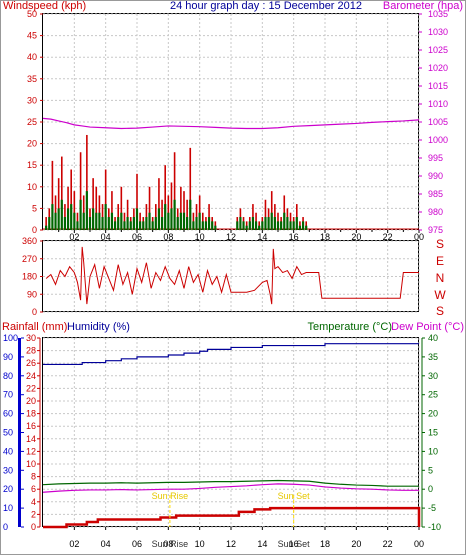 The image size is (466, 555). What do you see at coordinates (438, 68) in the screenshot?
I see `barometer-tick-label: 1020` at bounding box center [438, 68].